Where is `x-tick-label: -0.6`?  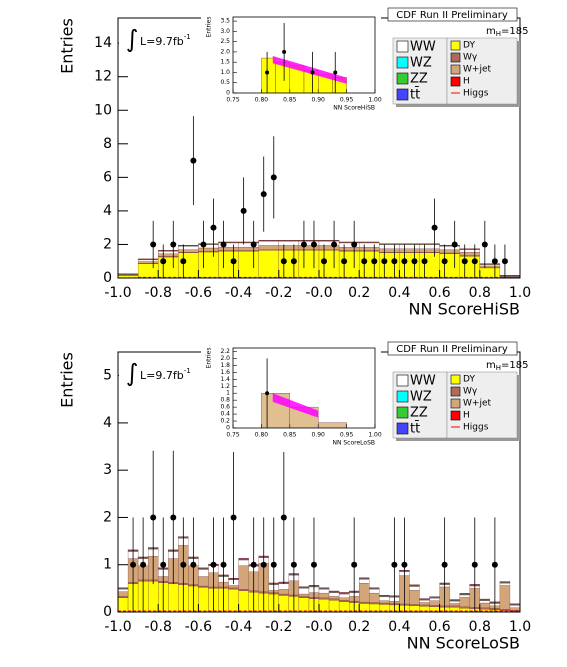 x-tick-label: -0.6 is located at coordinates (198, 627).